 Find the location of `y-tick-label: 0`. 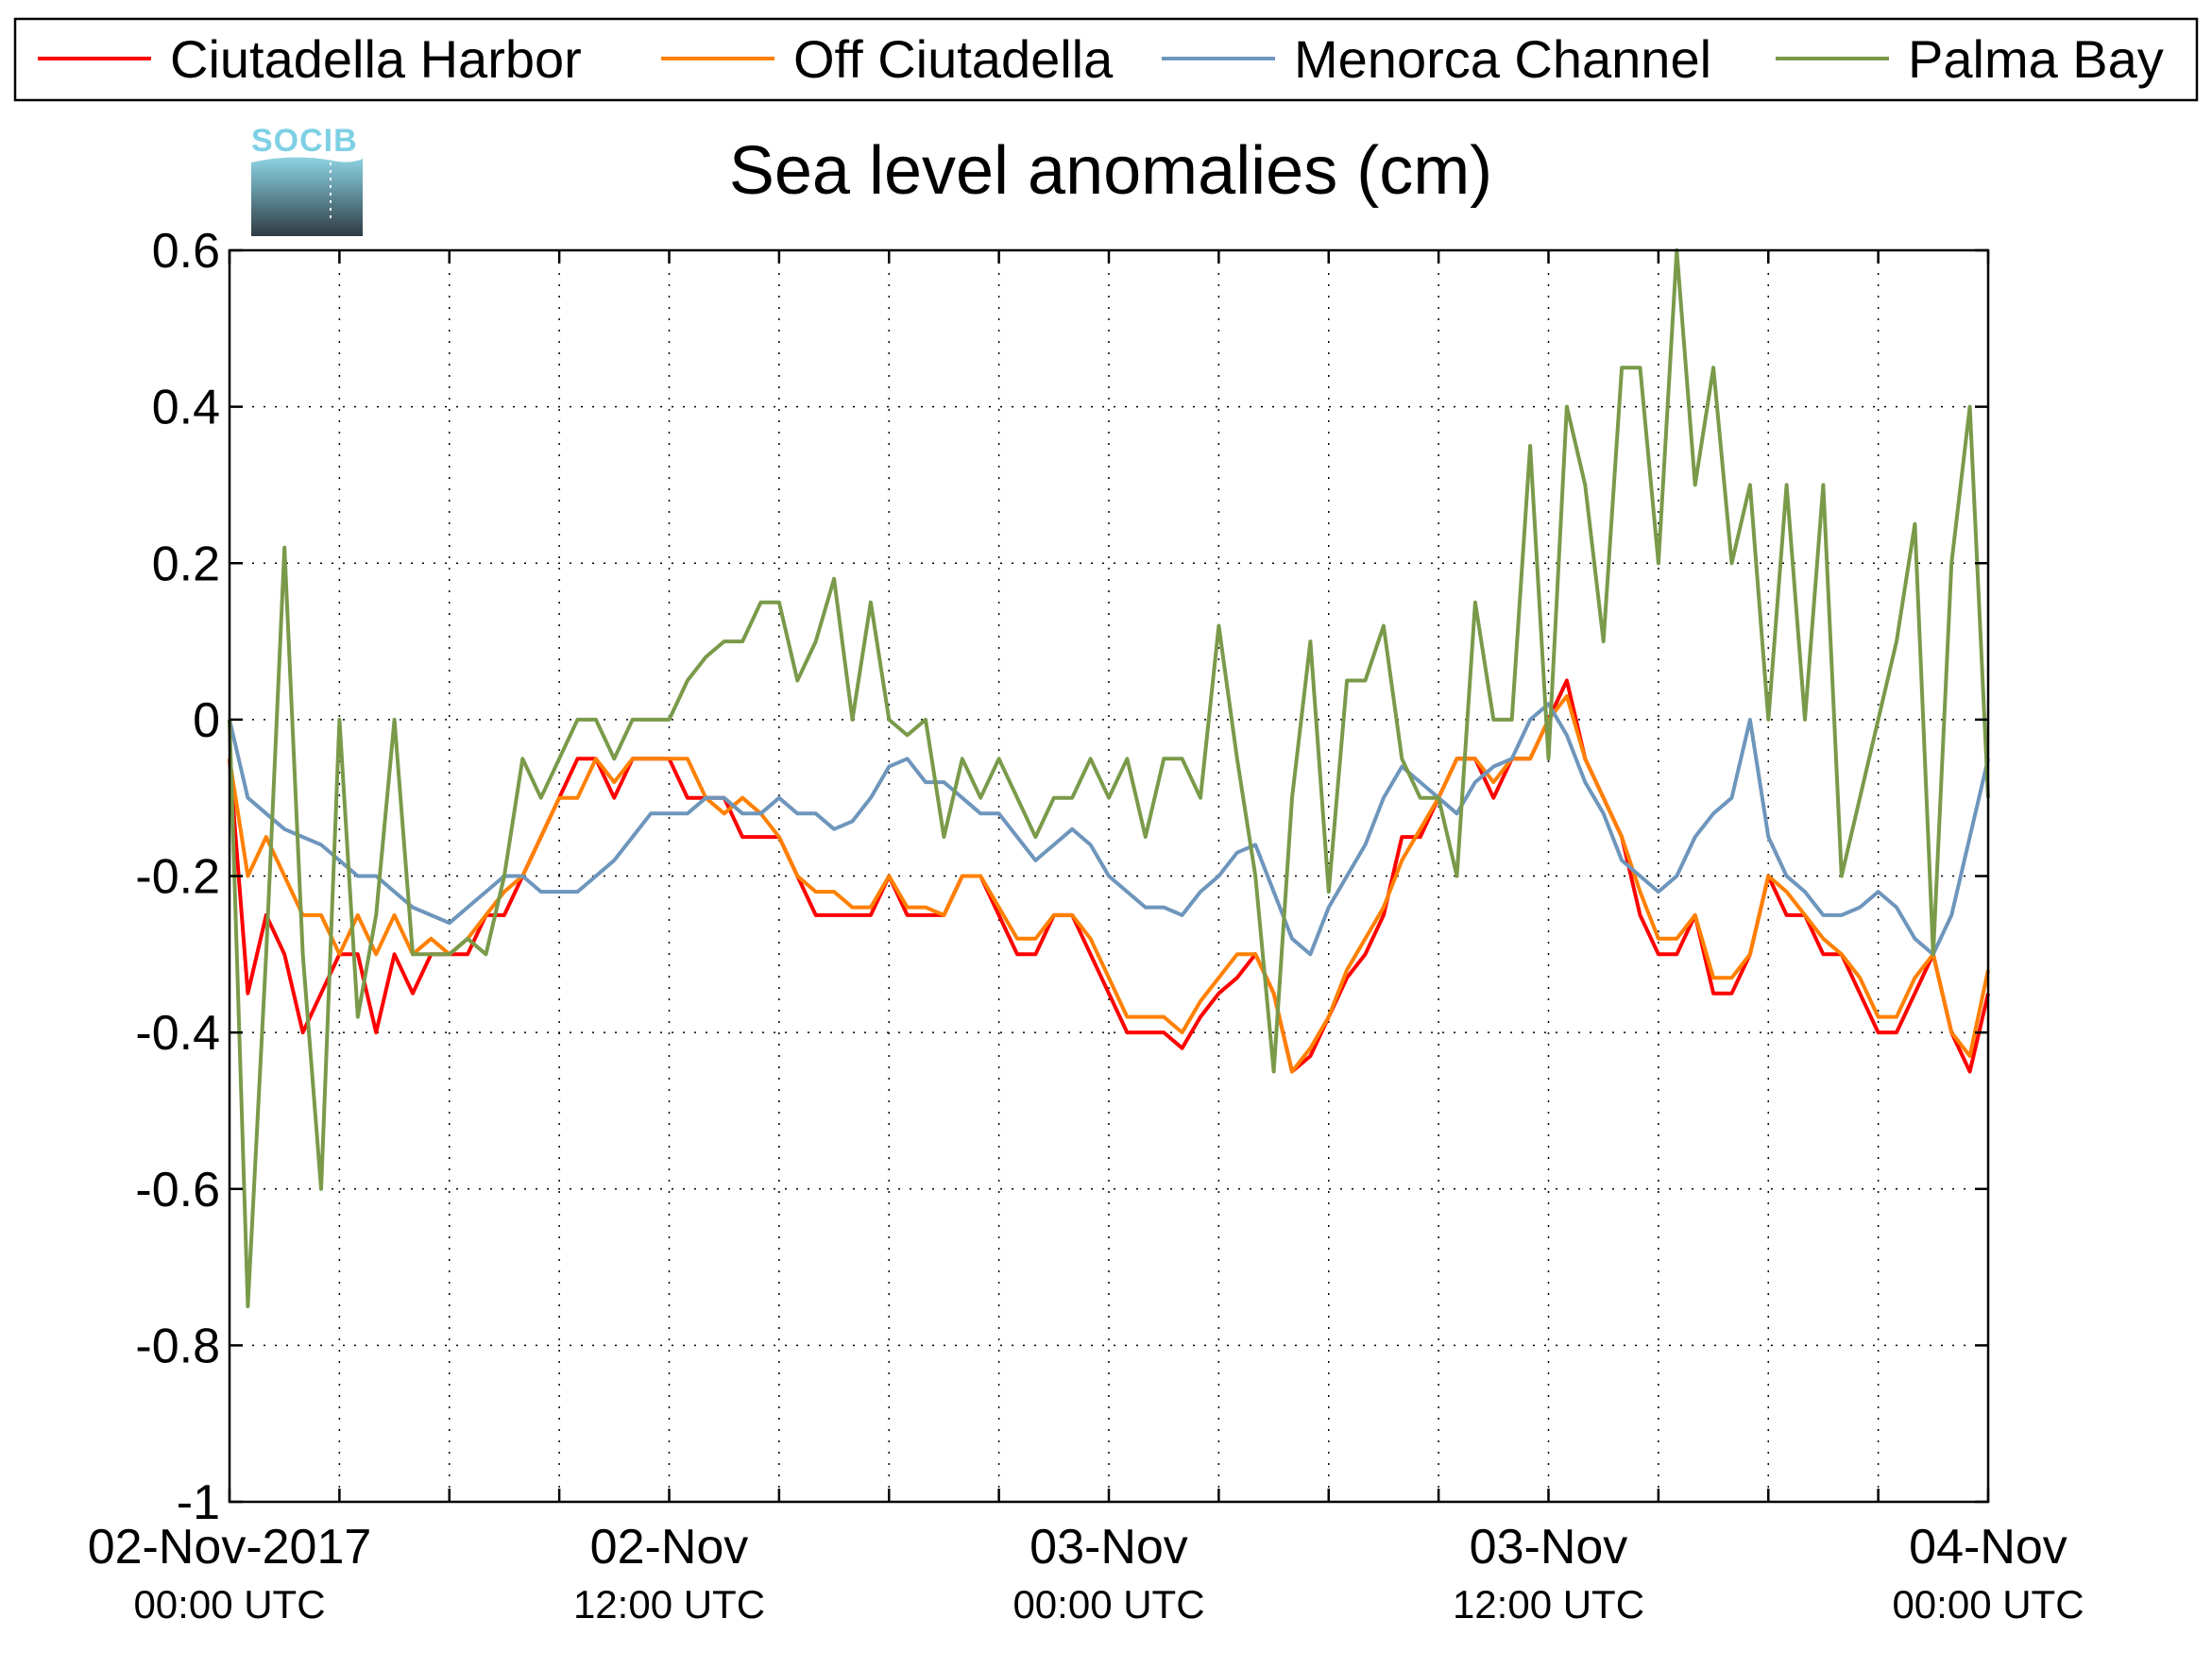

y-tick-label: 0 is located at coordinates (206, 721).